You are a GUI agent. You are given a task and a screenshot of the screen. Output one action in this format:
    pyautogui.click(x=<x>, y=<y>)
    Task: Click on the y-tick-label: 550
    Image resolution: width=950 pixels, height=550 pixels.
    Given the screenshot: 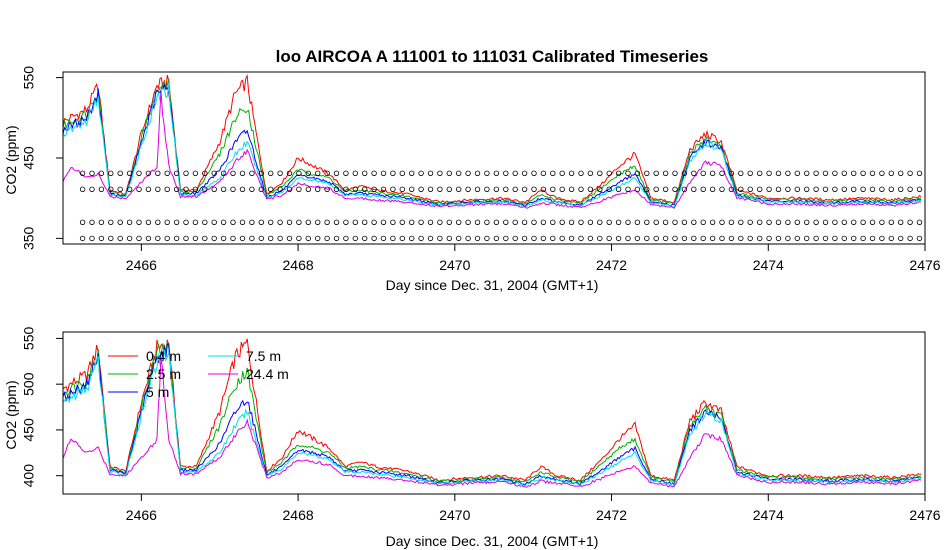 What is the action you would take?
    pyautogui.click(x=29, y=339)
    